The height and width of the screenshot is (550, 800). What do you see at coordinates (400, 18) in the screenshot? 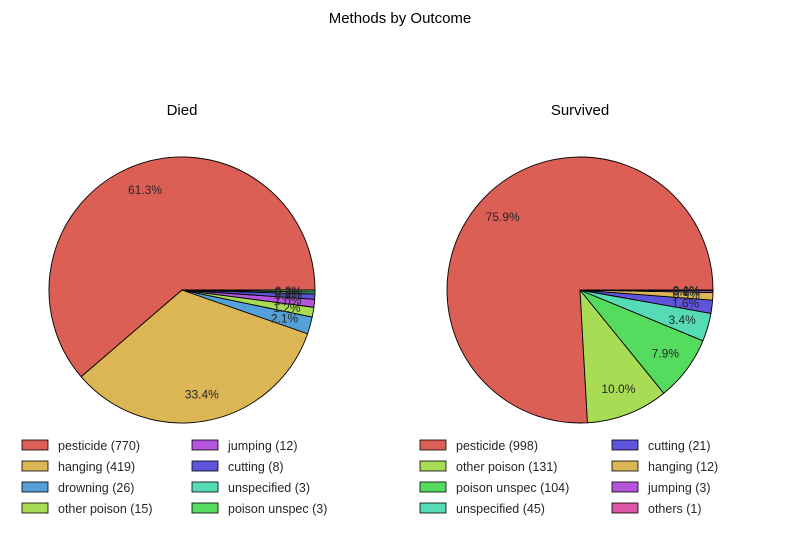
I see `figure-title: Methods by Outcome` at bounding box center [400, 18].